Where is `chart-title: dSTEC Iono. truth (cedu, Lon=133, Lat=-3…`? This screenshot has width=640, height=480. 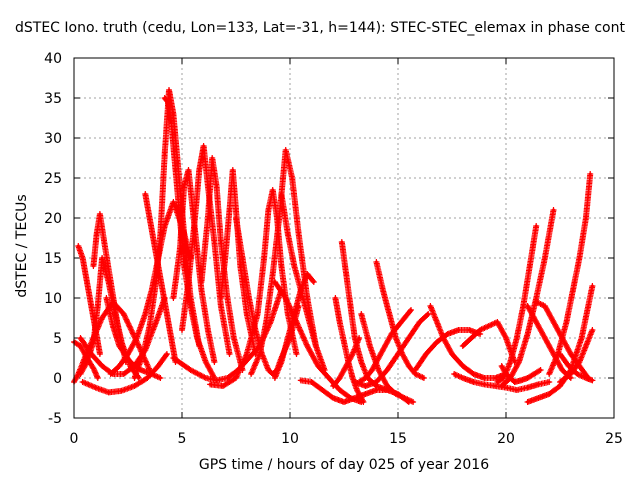
chart-title: dSTEC Iono. truth (cedu, Lon=133, Lat=-3… is located at coordinates (320, 28).